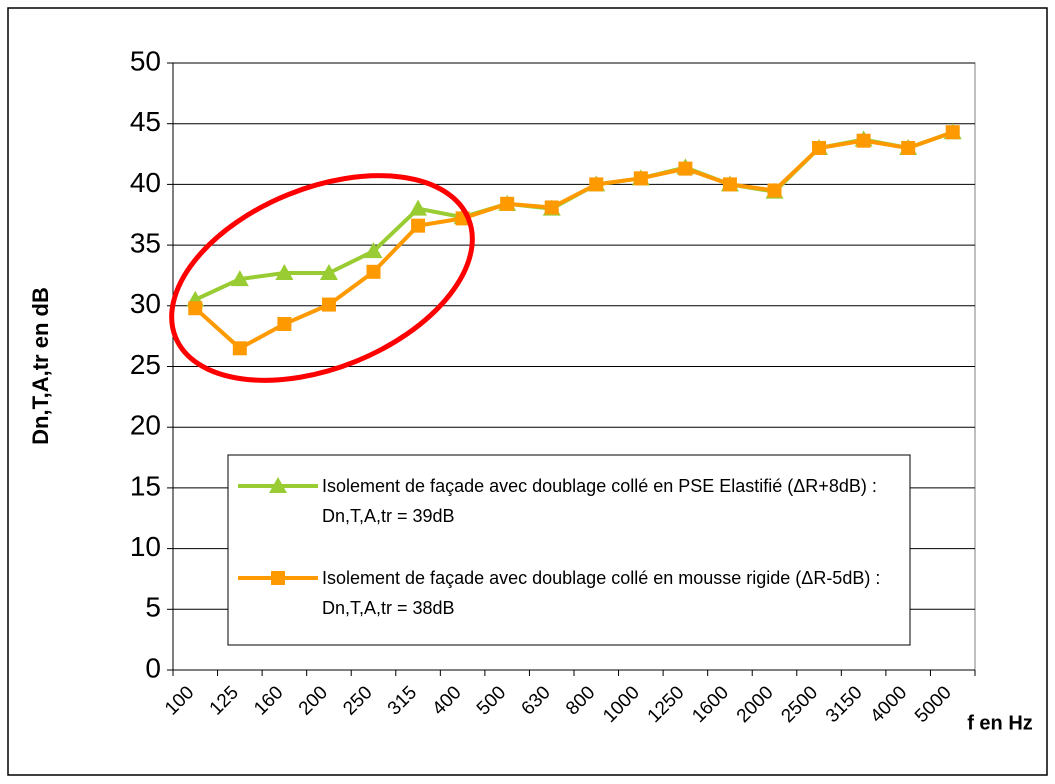 The image size is (1055, 784). Describe the element at coordinates (145, 364) in the screenshot. I see `y-tick-label: 25` at that location.